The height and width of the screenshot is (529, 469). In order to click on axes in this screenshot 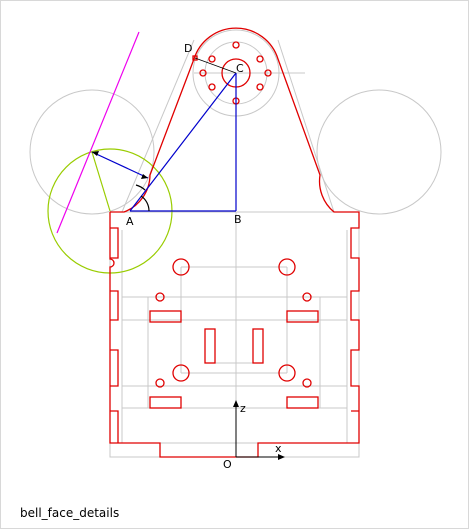, I will do `click(258, 430)`.